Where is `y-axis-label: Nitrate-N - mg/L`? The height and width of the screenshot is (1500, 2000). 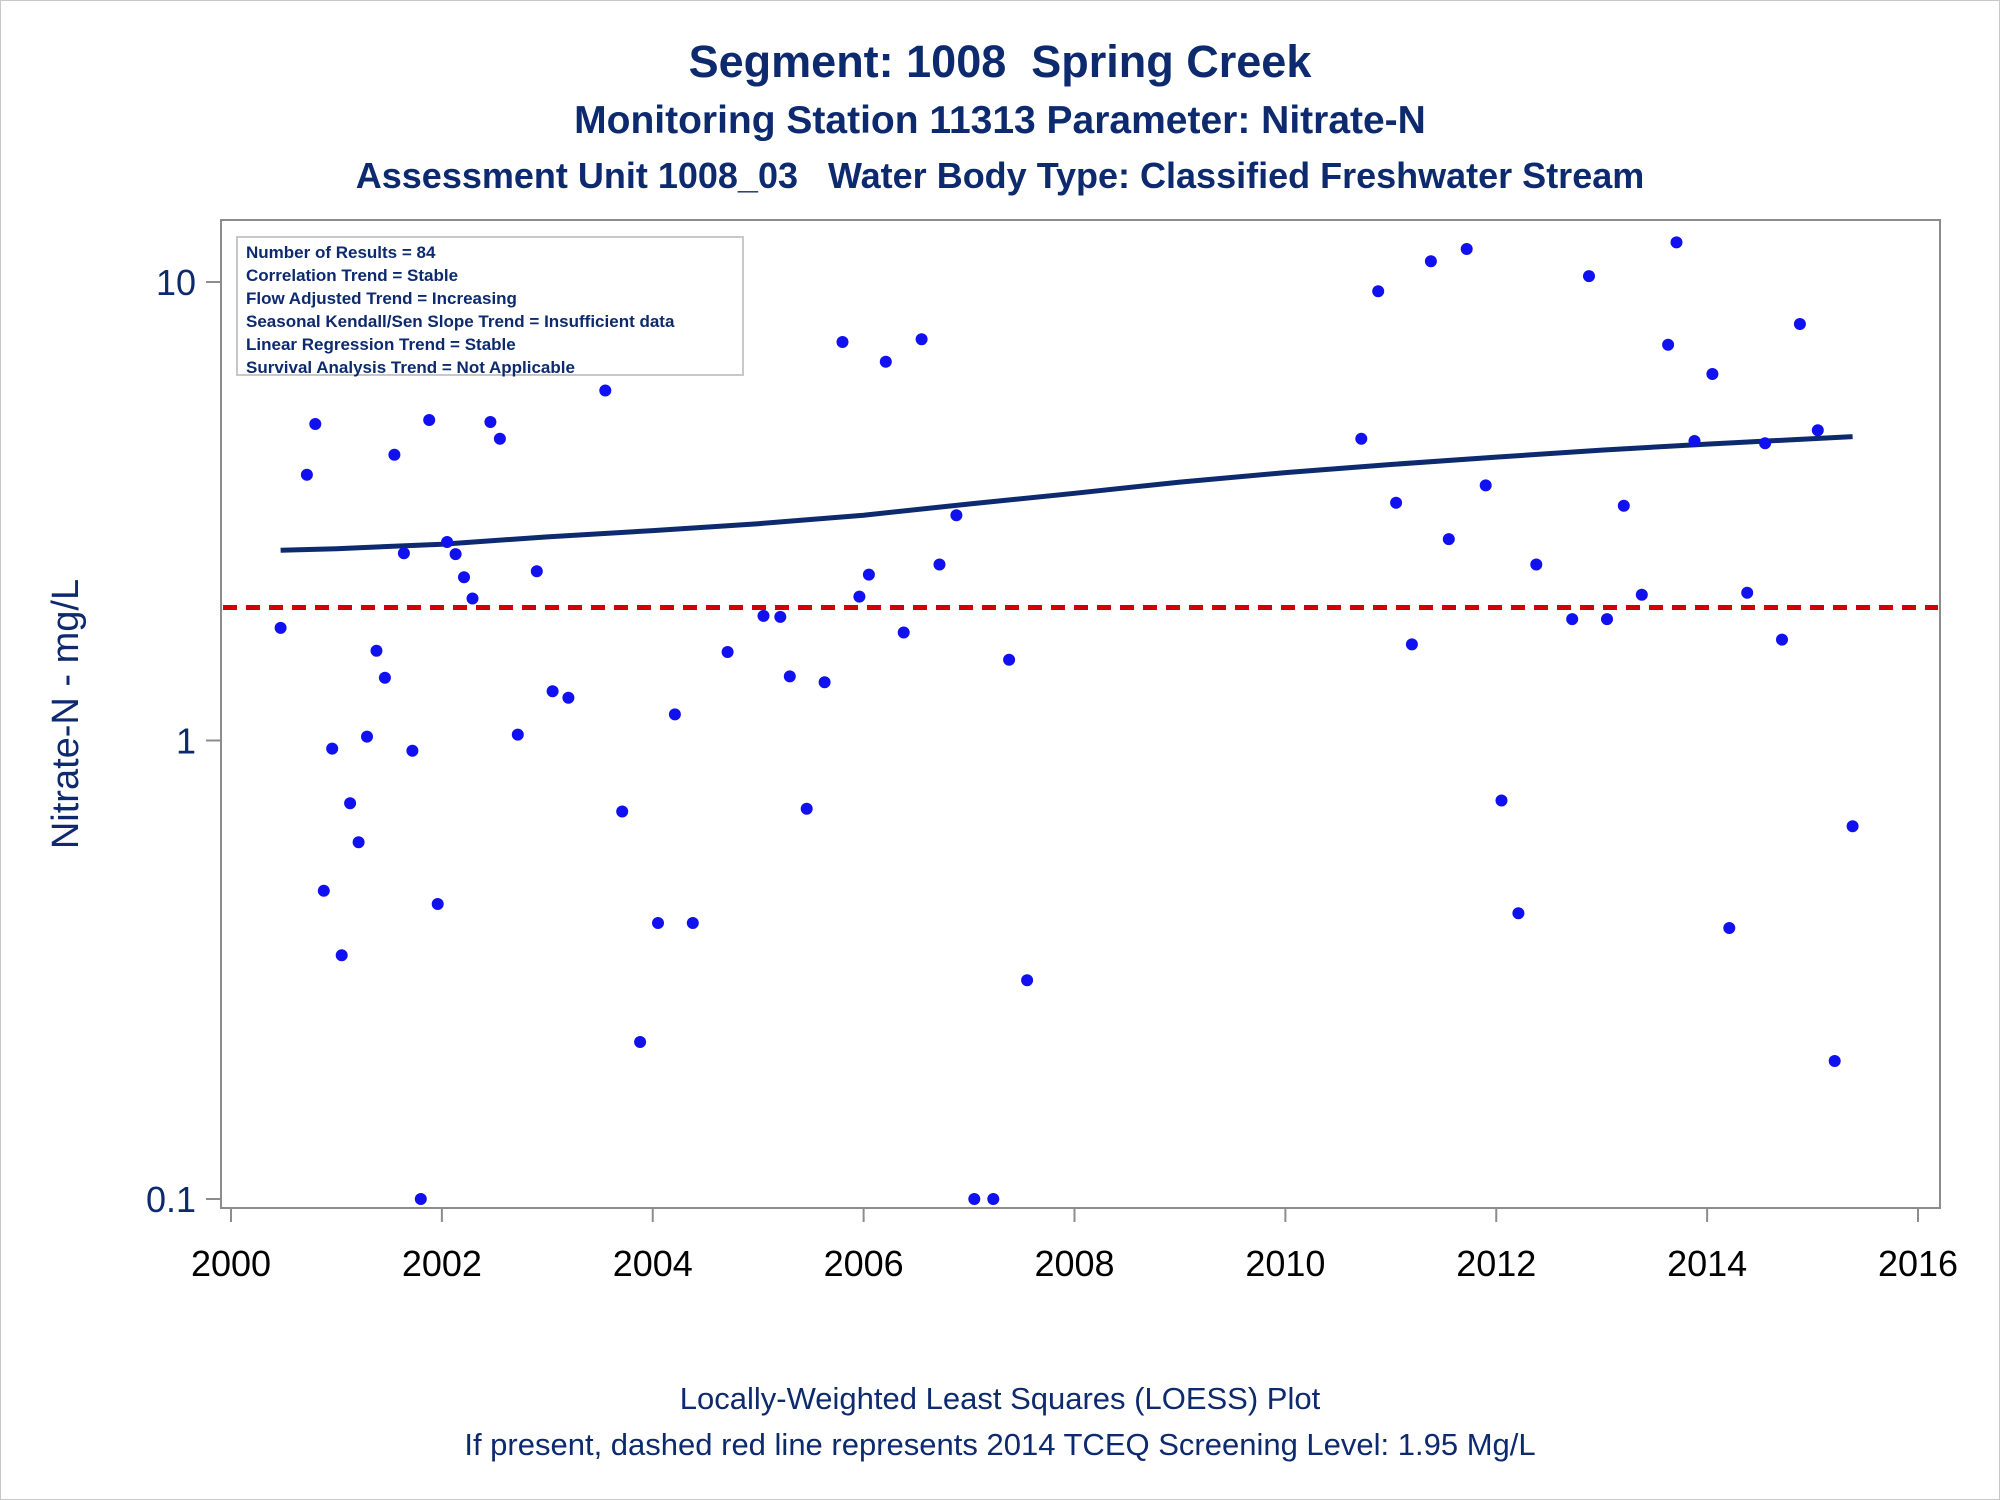
y-axis-label: Nitrate-N - mg/L is located at coordinates (66, 714).